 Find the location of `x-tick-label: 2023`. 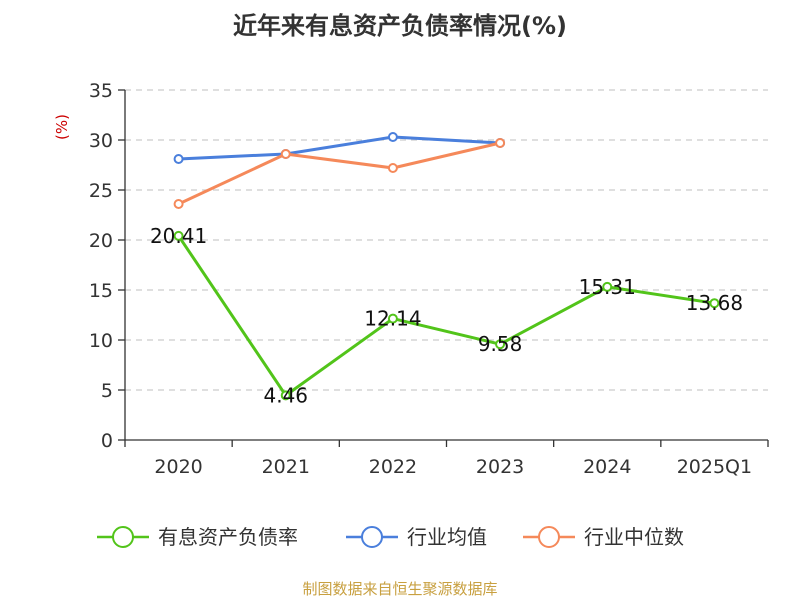

x-tick-label: 2023 is located at coordinates (500, 467).